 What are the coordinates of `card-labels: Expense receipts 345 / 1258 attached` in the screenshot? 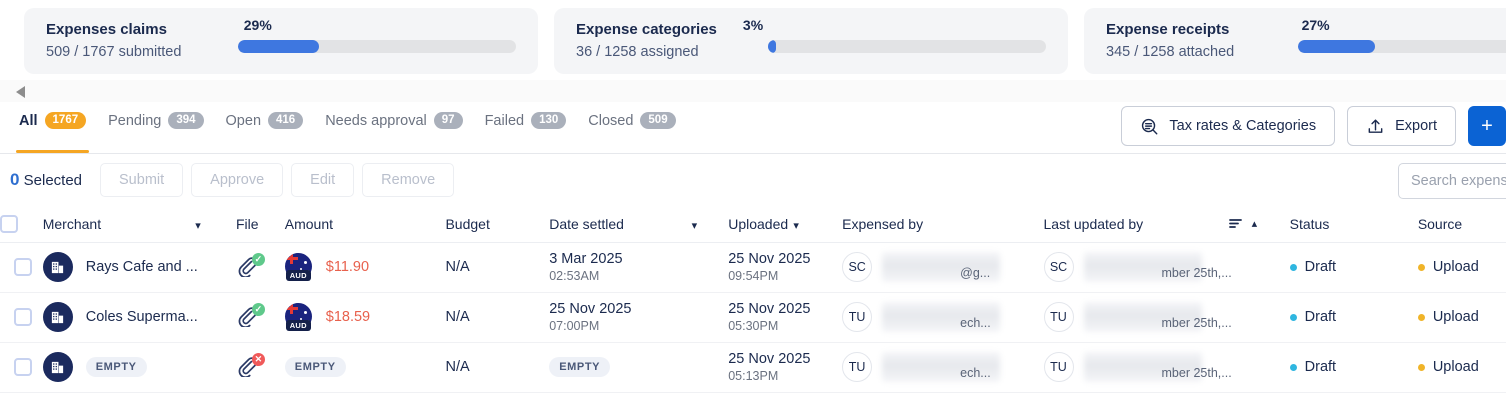 It's located at (1190, 41).